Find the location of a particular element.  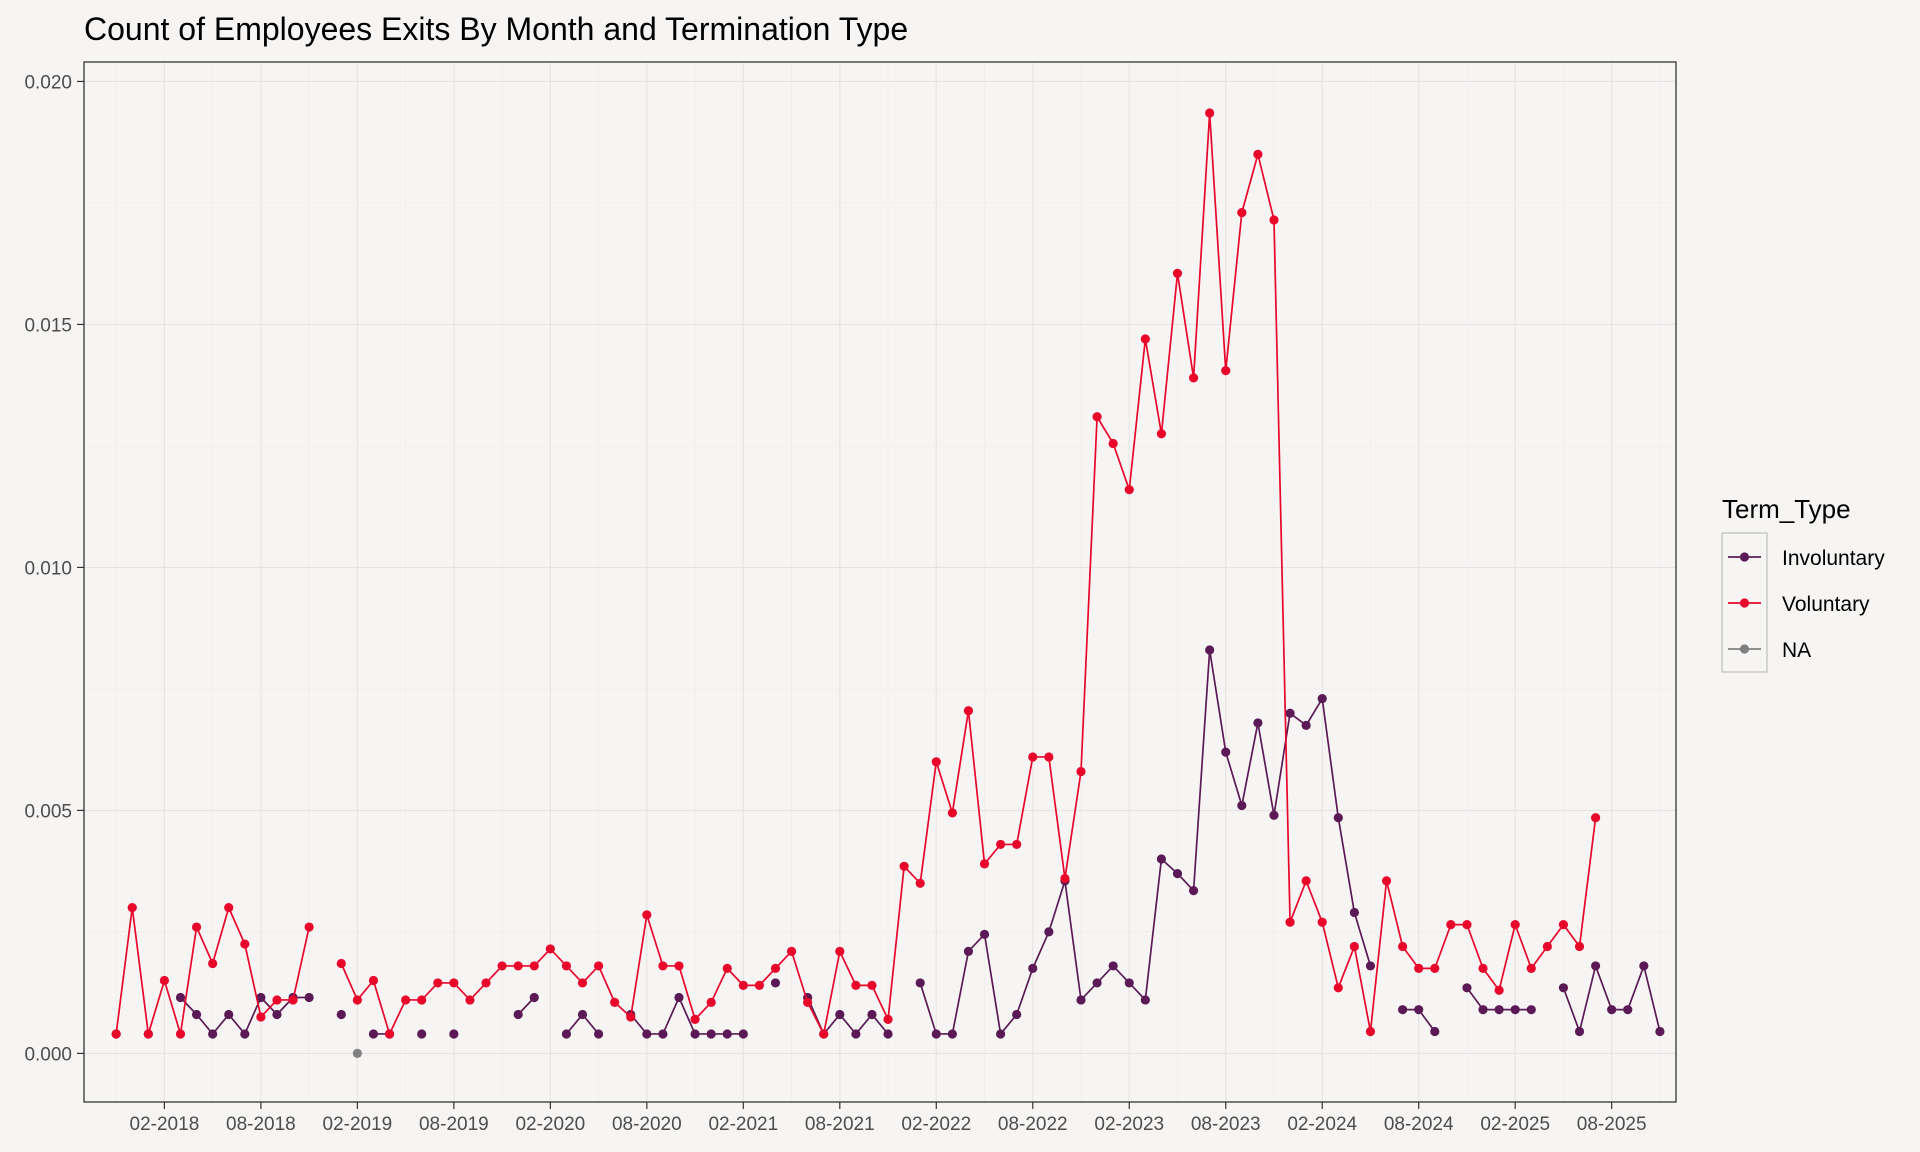

legend: Term_Type Involuntary Voluntary NA is located at coordinates (1803, 583).